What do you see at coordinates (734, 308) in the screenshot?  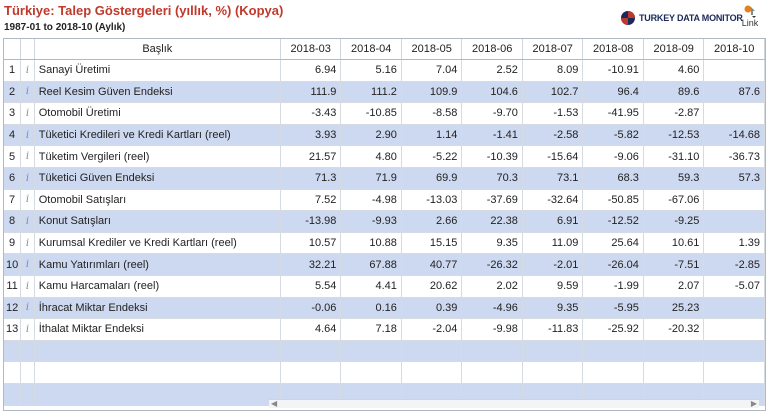 I see `cell-value` at bounding box center [734, 308].